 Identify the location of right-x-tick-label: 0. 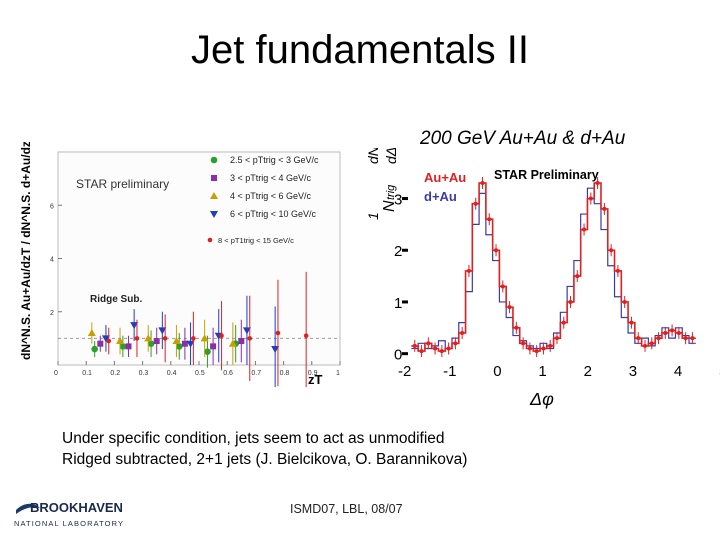
(497, 371).